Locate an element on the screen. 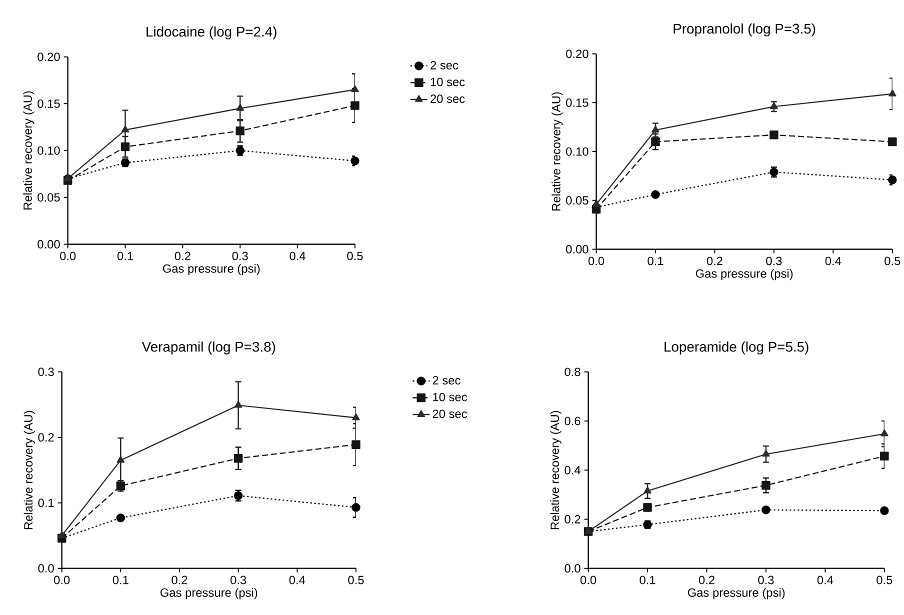 The image size is (904, 615). chart-title: Propranolol (log P=3.5) is located at coordinates (745, 29).